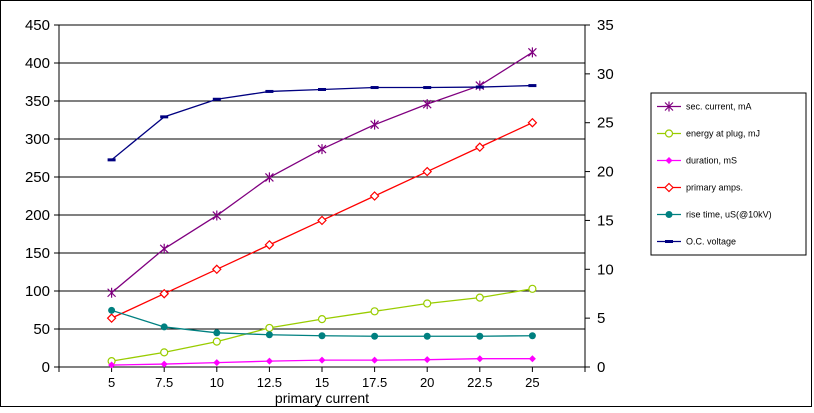 The width and height of the screenshot is (814, 413). Describe the element at coordinates (723, 134) in the screenshot. I see `legend-label: energy at plug, mJ` at that location.